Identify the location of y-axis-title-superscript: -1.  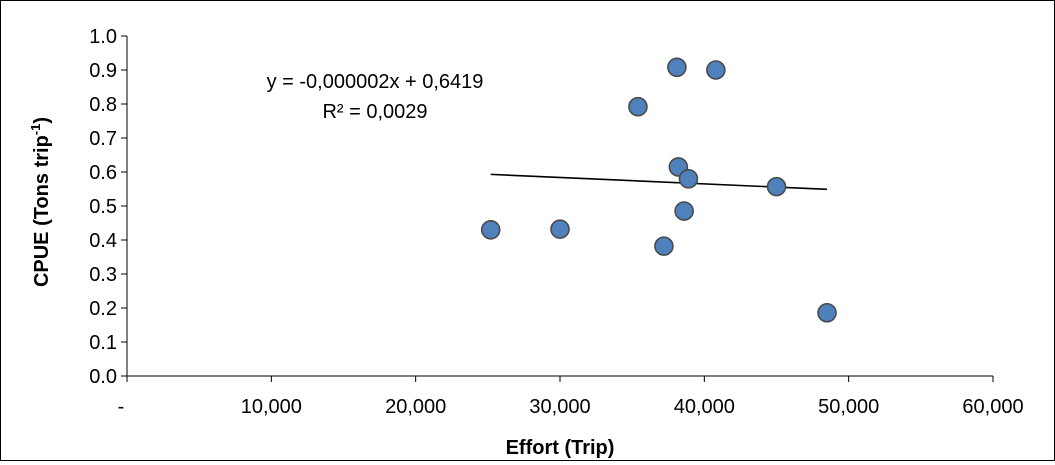
(35, 130).